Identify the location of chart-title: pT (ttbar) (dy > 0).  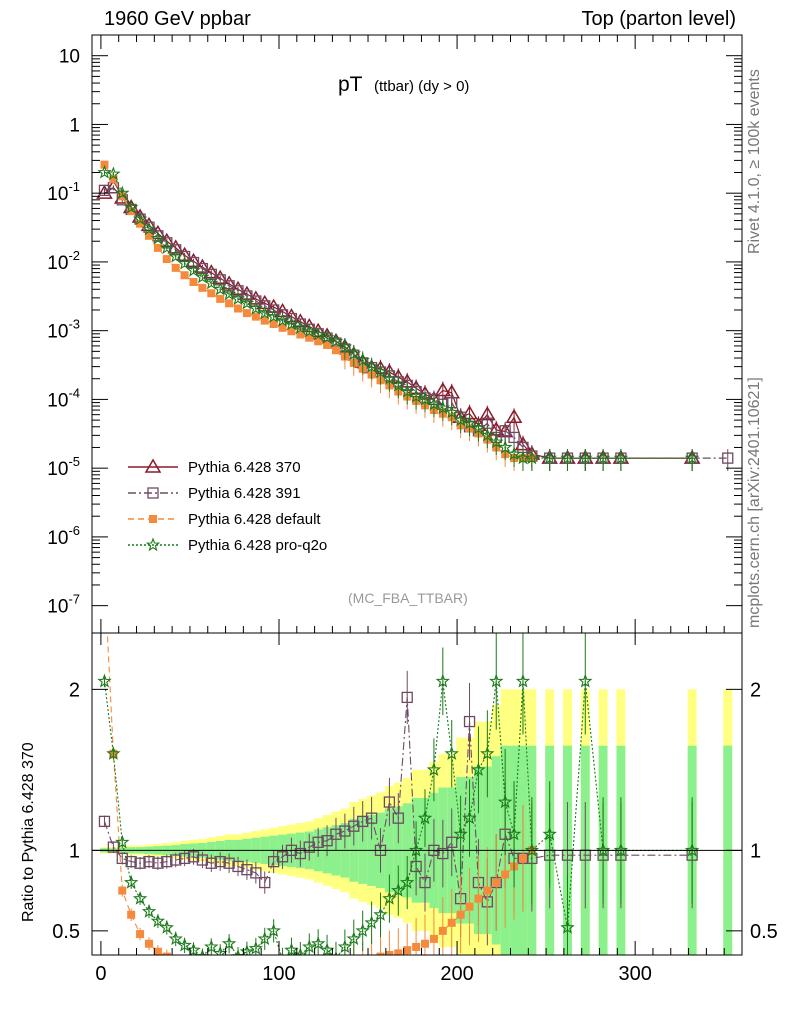
(403, 84).